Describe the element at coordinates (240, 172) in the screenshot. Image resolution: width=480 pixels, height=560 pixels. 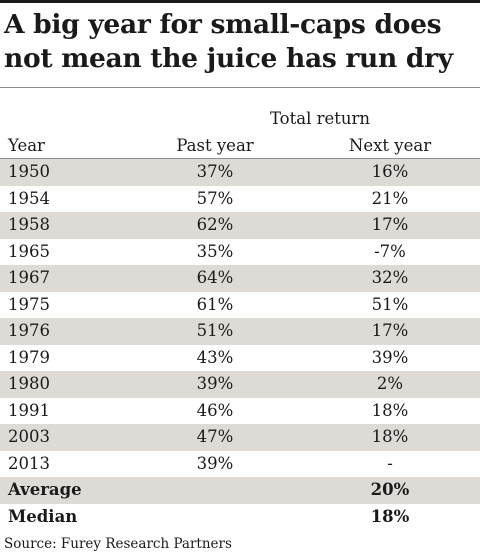
I see `table-row: 1950 37% 16%` at that location.